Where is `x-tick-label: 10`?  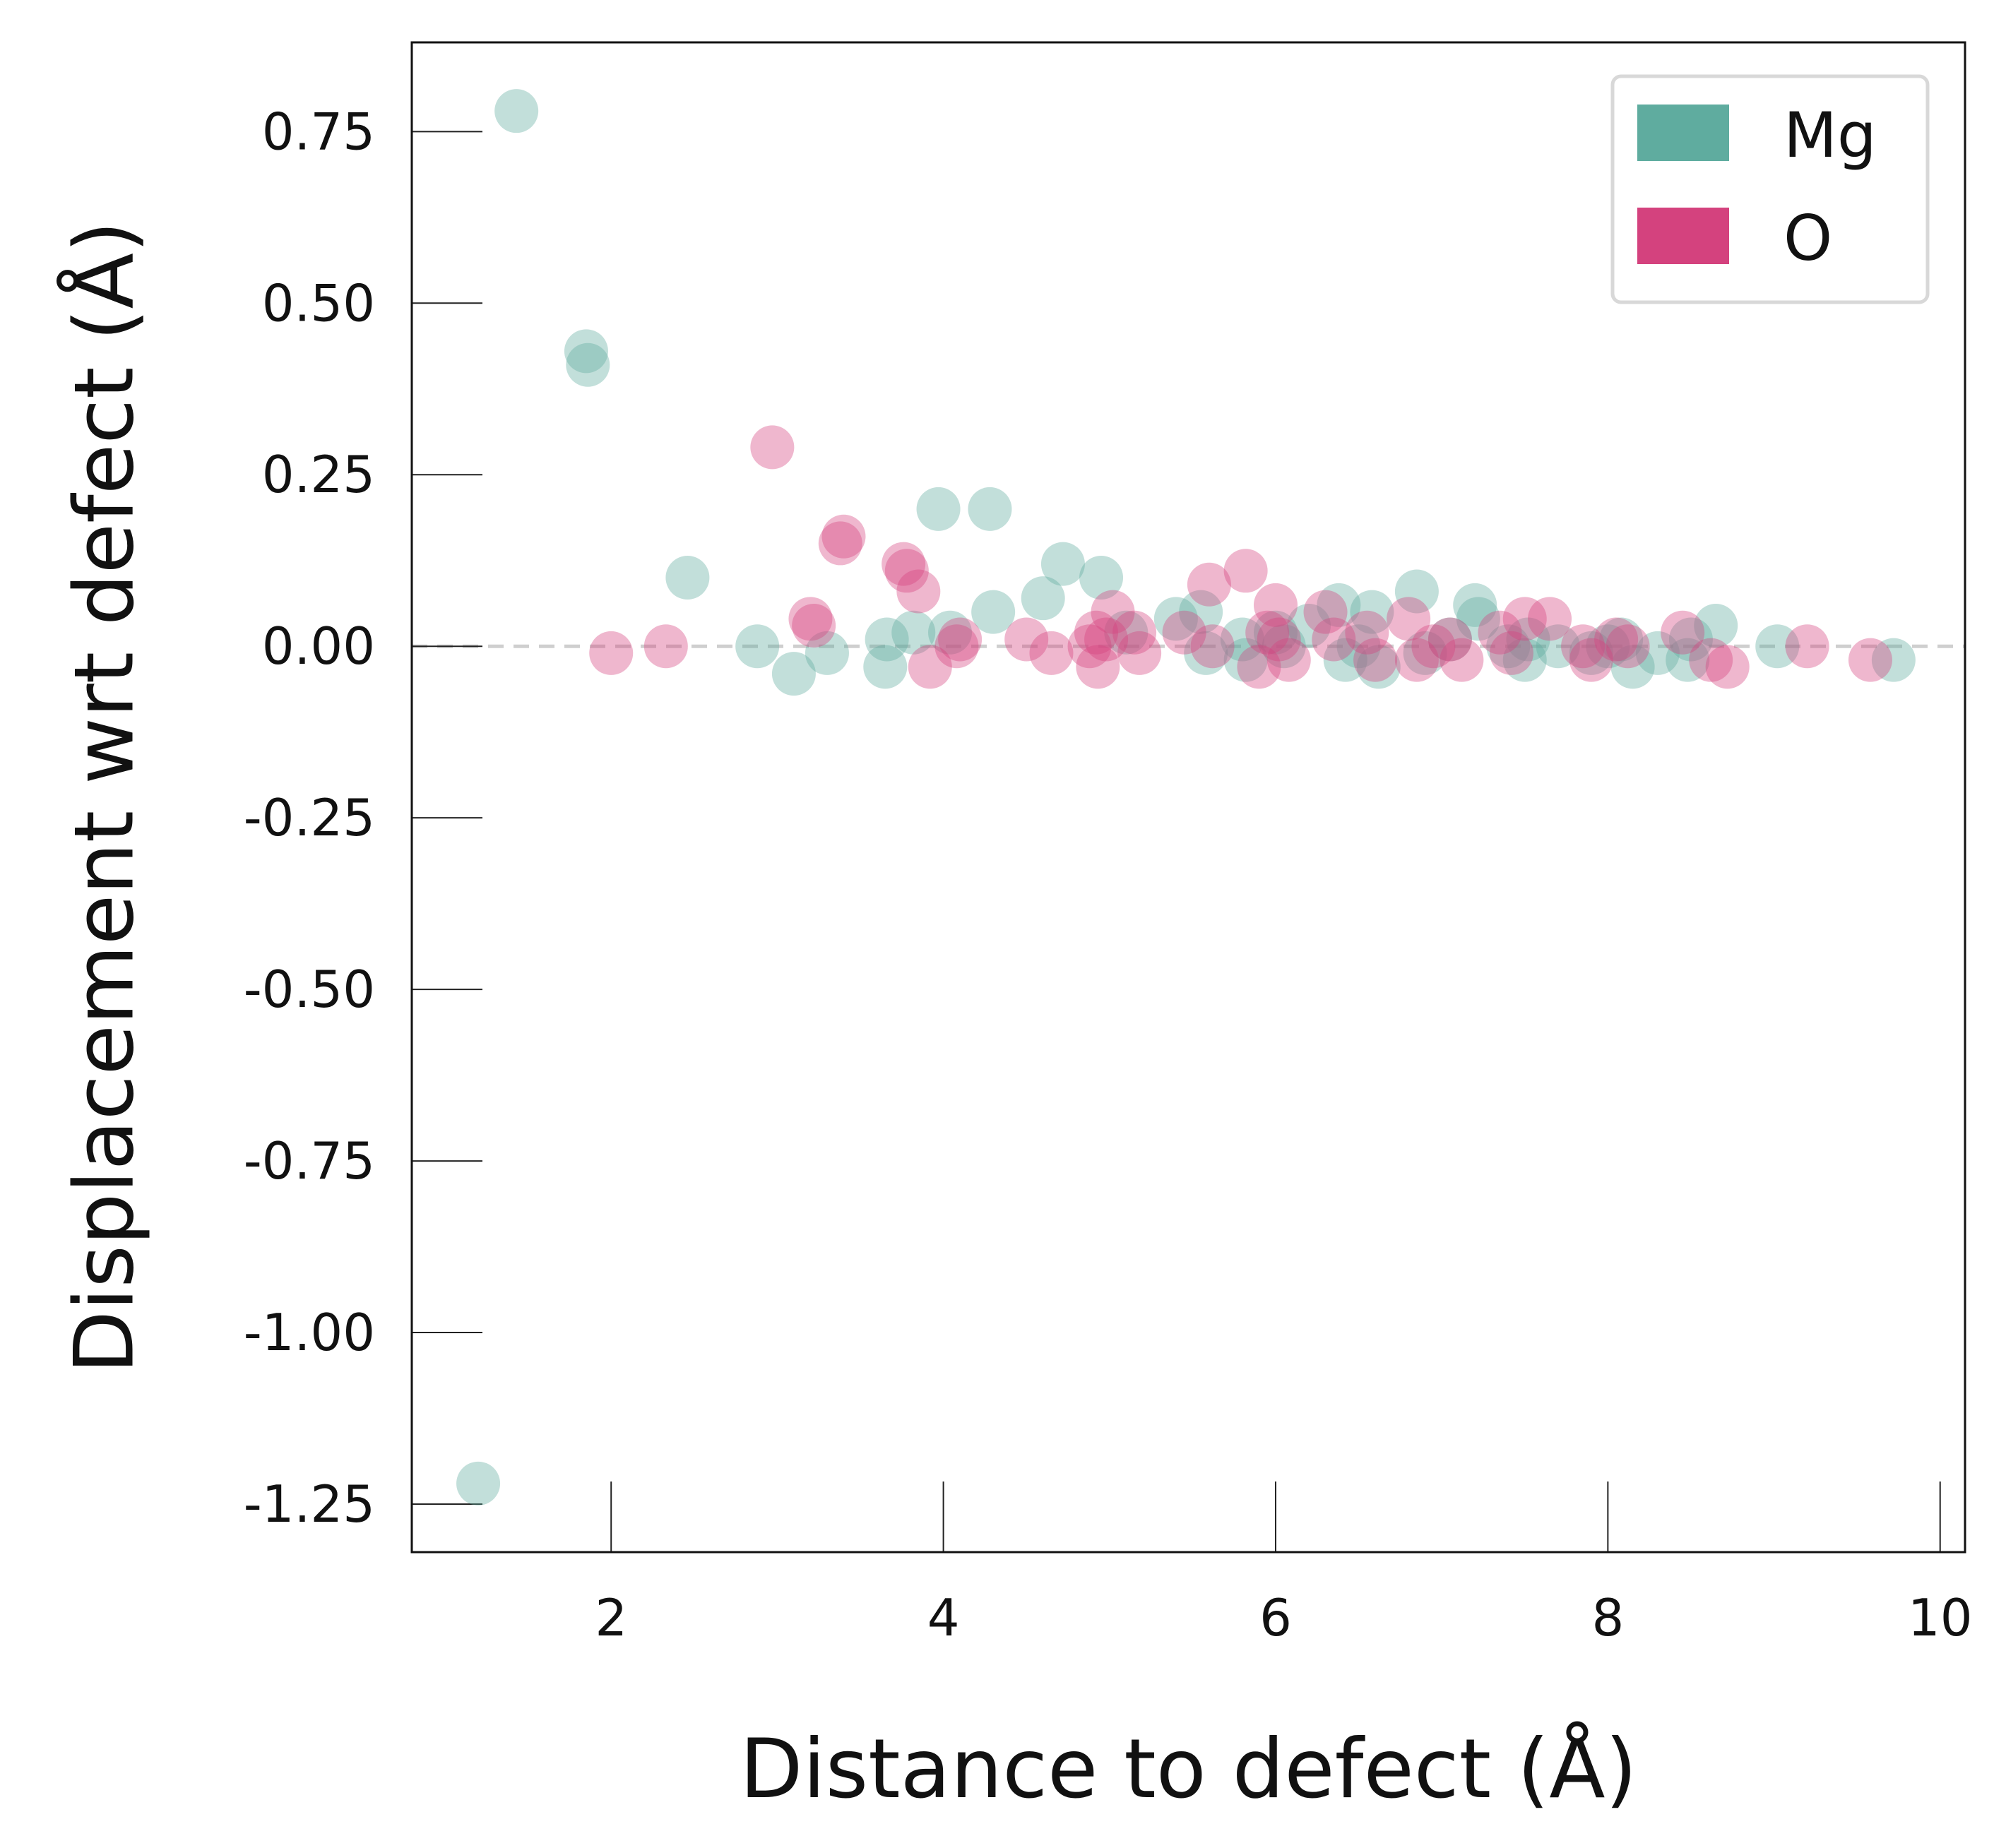
x-tick-label: 10 is located at coordinates (1940, 1617).